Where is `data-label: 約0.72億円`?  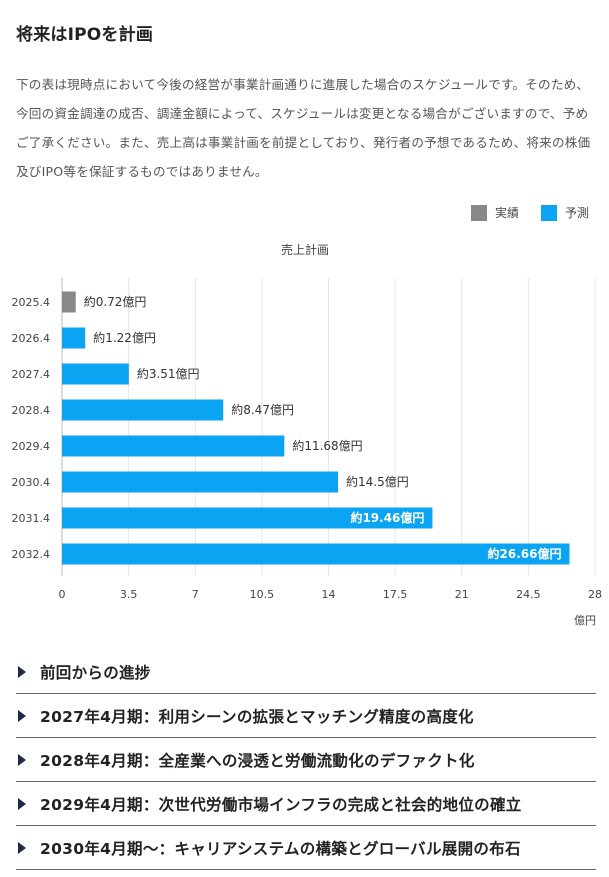
data-label: 約0.72億円 is located at coordinates (115, 301).